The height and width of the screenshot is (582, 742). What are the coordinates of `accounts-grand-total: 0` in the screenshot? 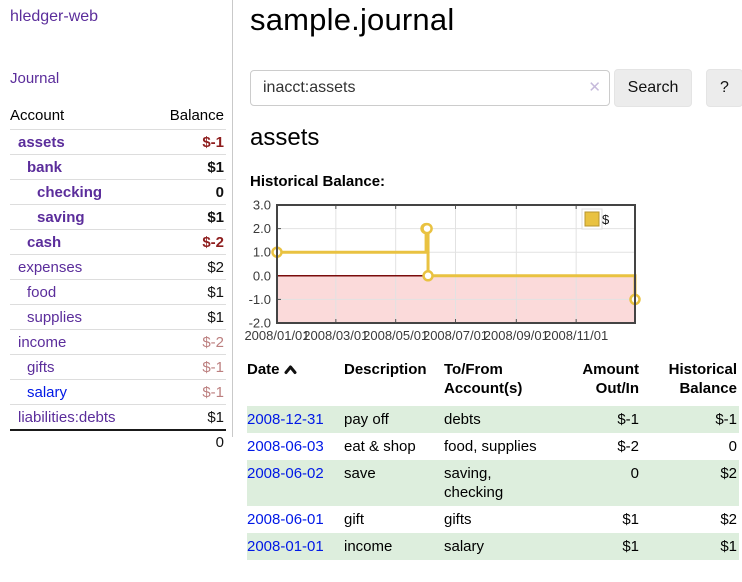 It's located at (118, 442).